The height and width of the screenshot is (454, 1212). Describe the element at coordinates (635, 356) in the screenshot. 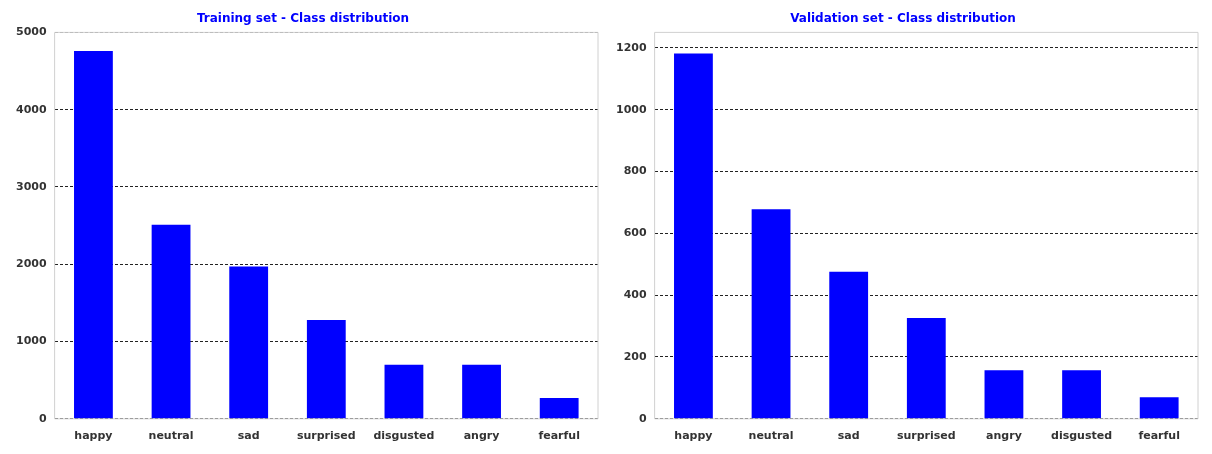

I see `y-tick-label: 200` at that location.